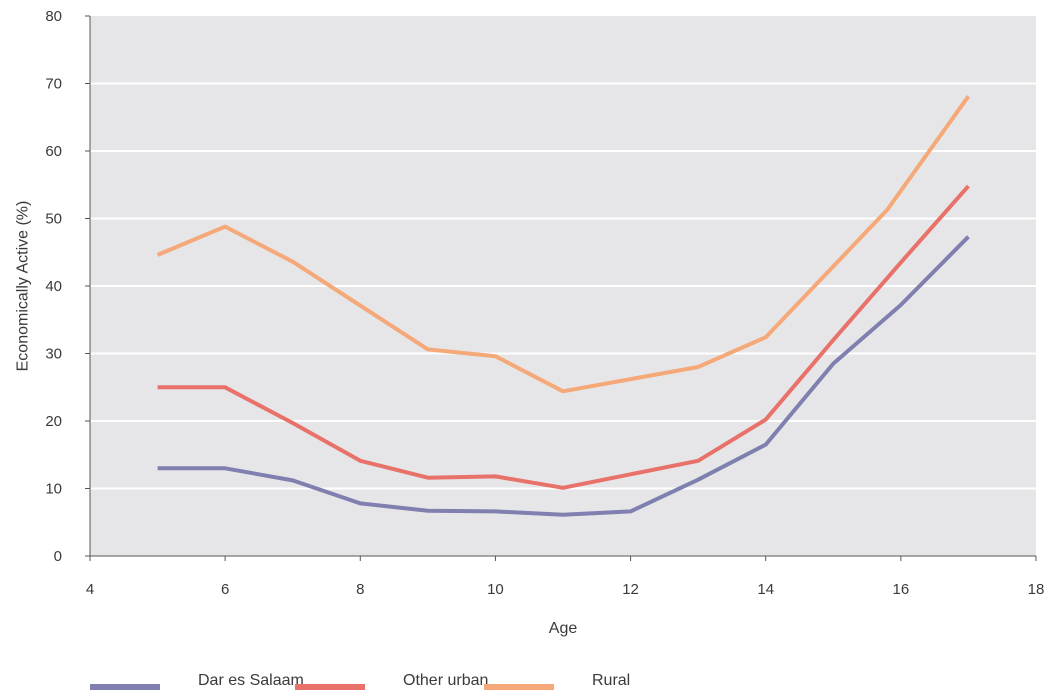 Image resolution: width=1062 pixels, height=696 pixels. I want to click on x-axis-ticks: 4 6 8 10 12 14 16 18, so click(565, 577).